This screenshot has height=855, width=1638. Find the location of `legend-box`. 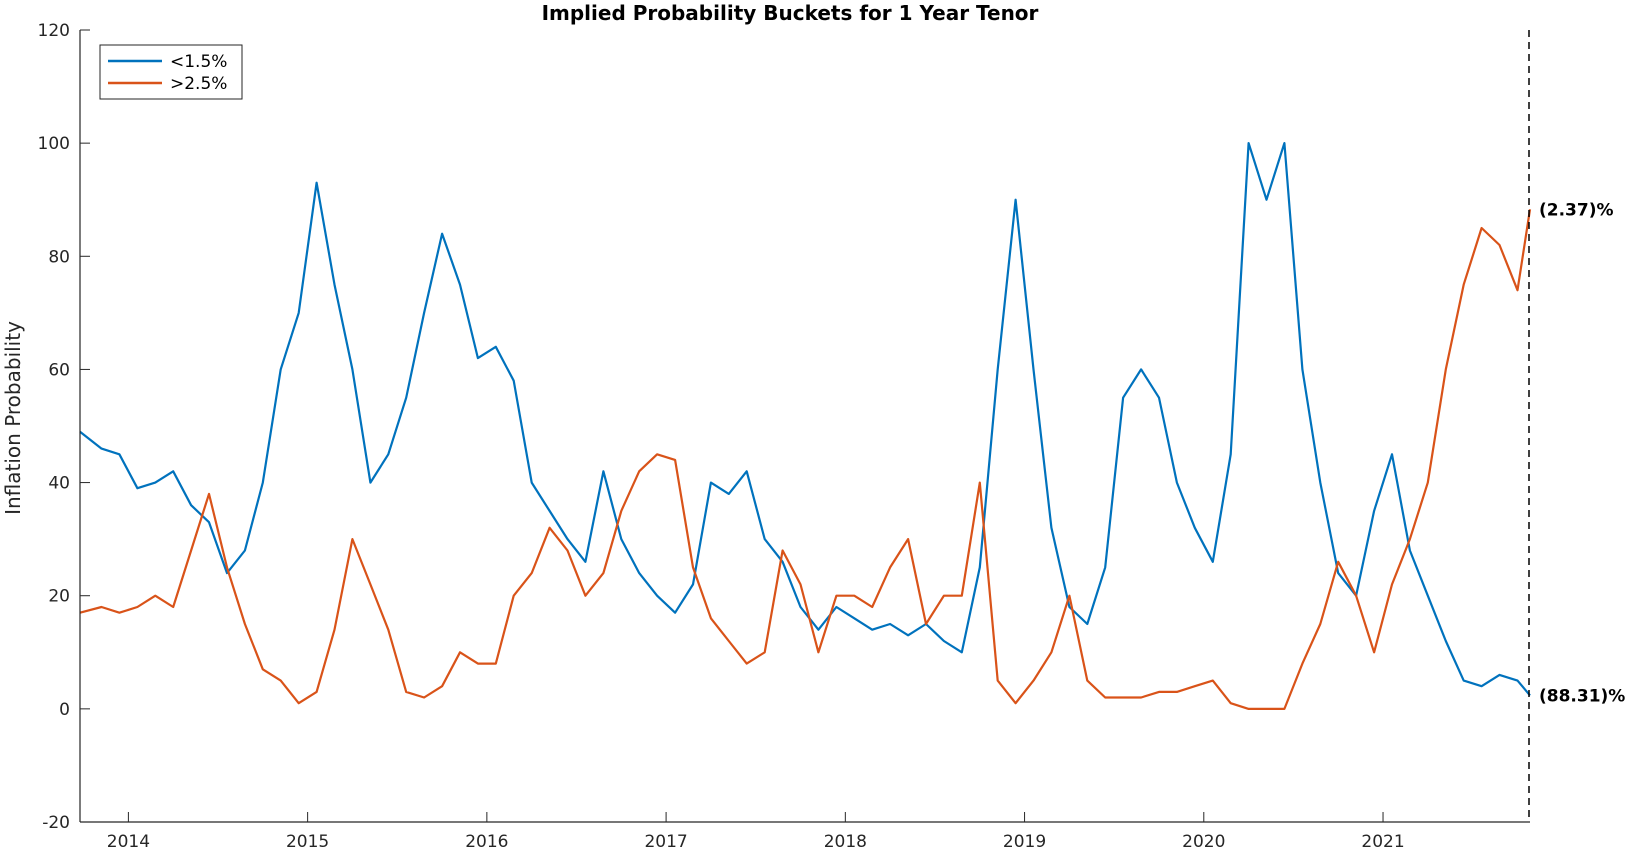

legend-box is located at coordinates (171, 72).